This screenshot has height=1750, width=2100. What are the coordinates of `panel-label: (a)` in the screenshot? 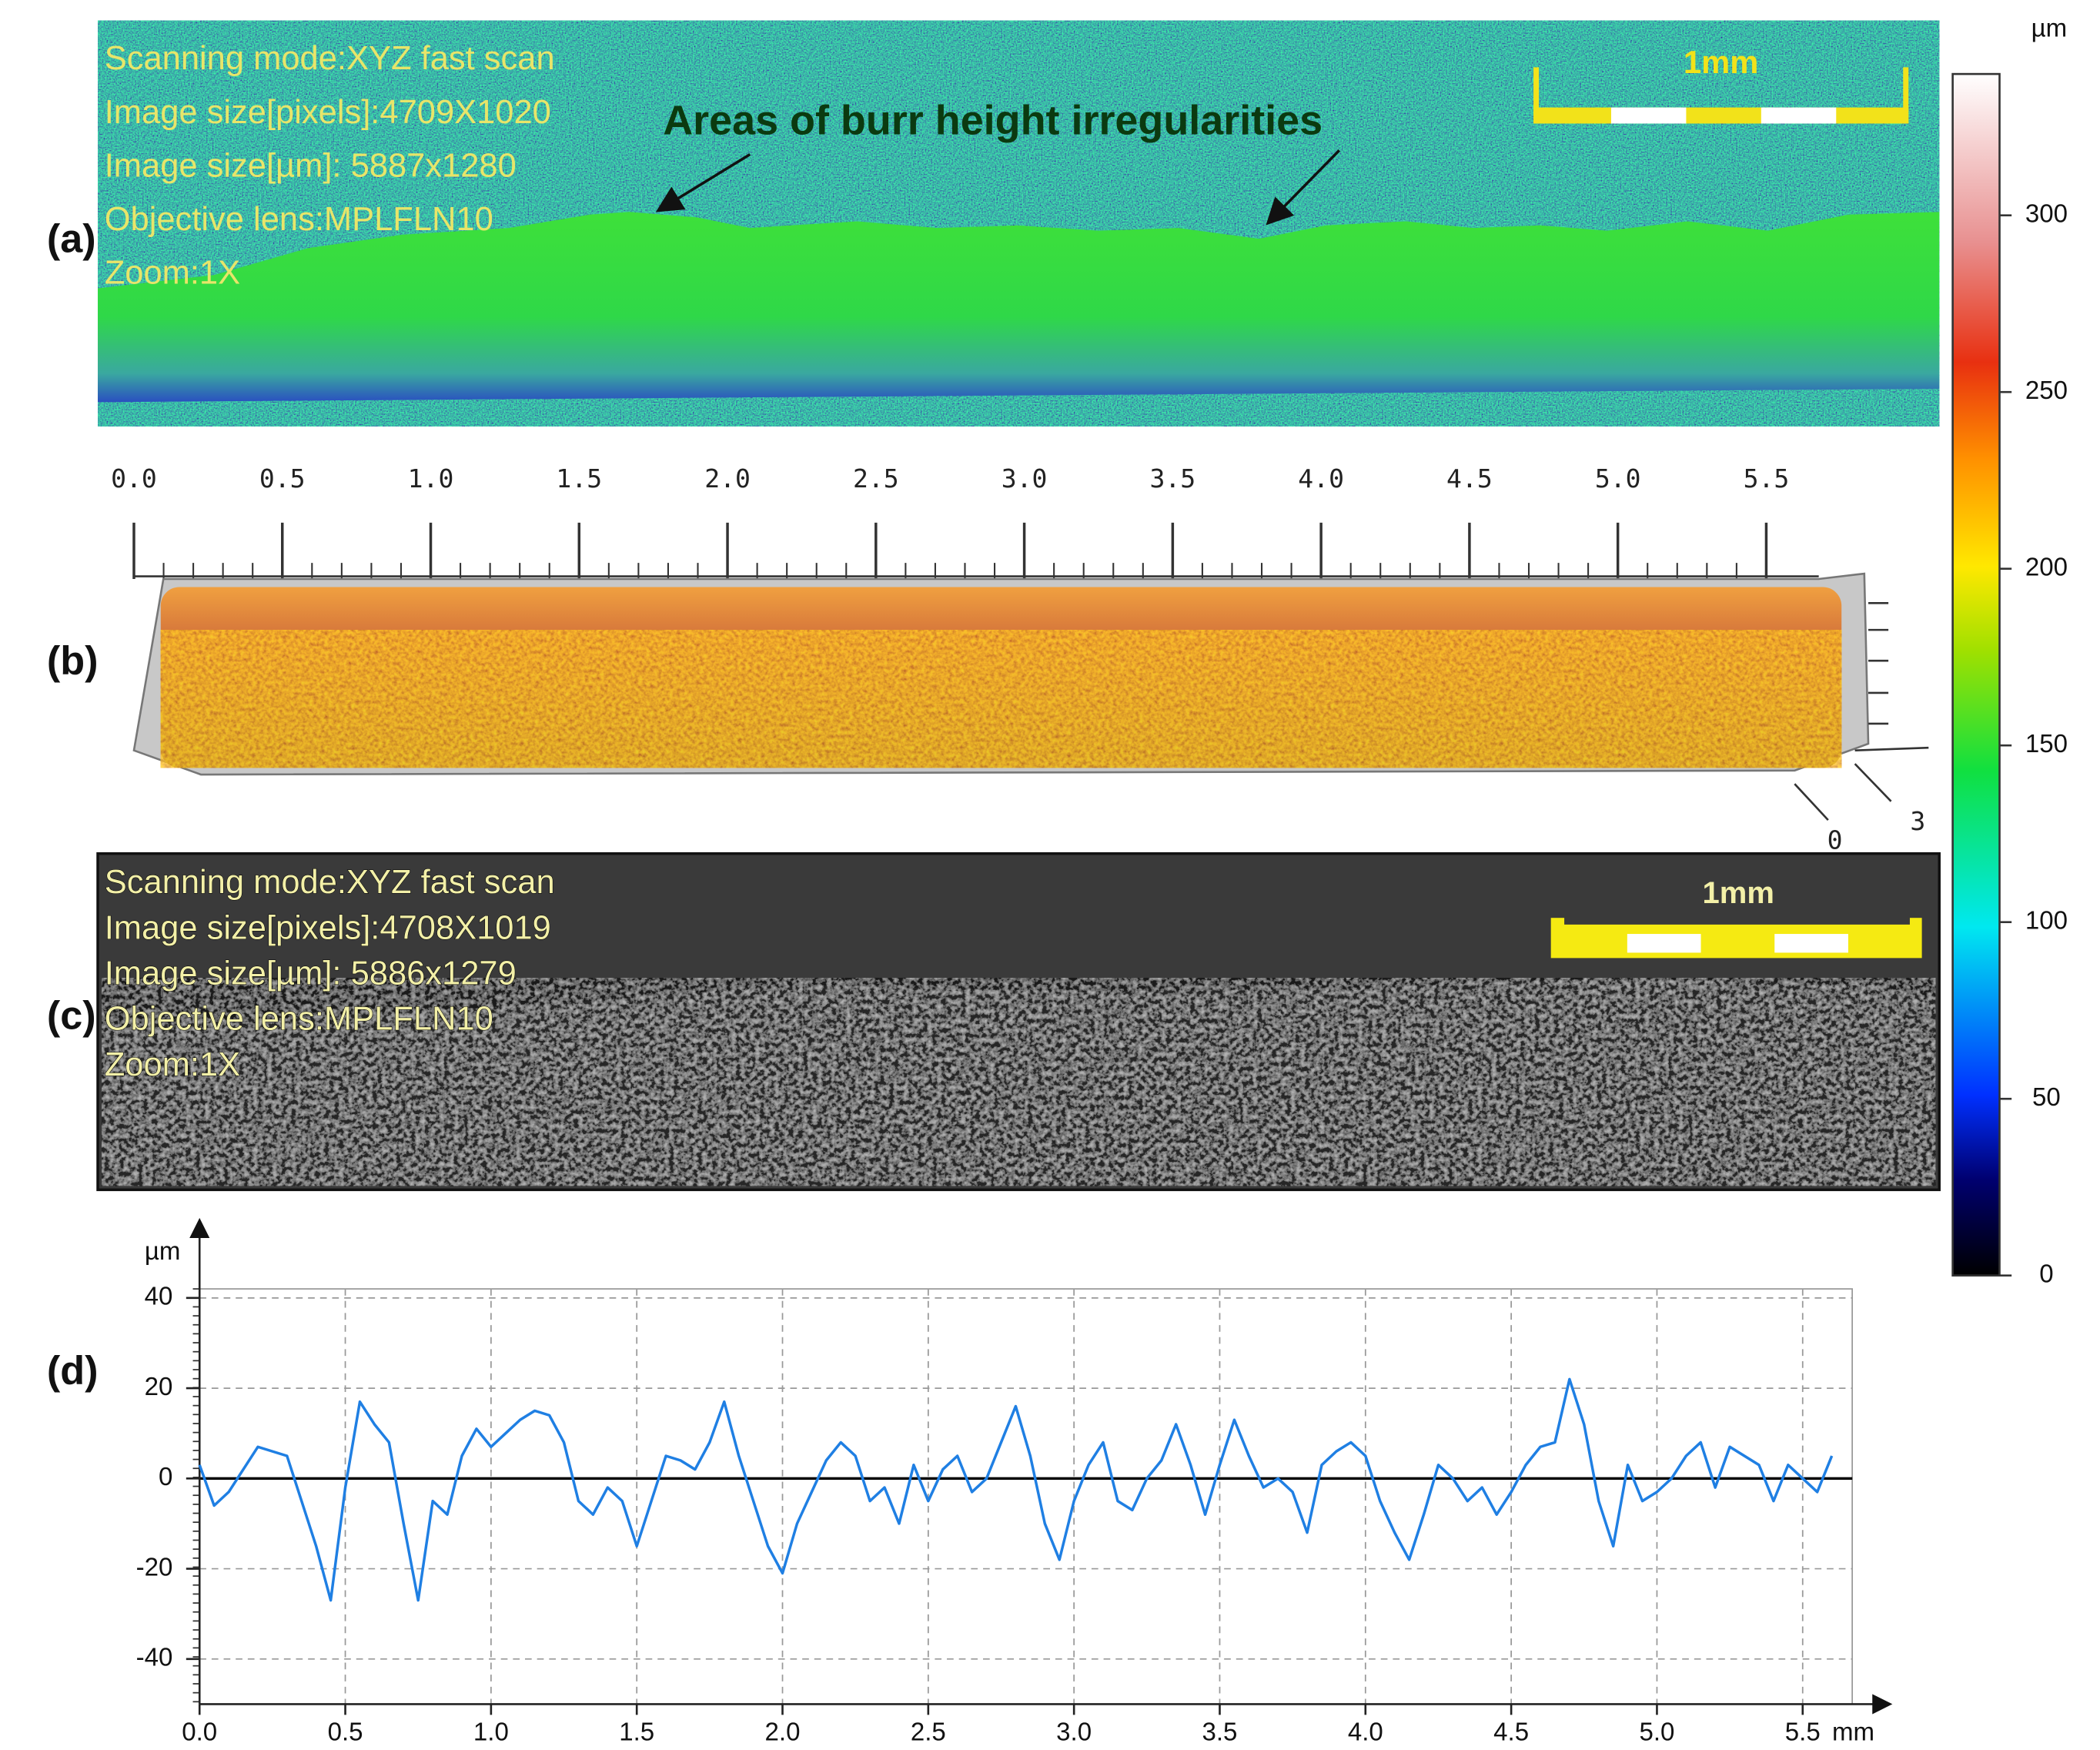 It's located at (71, 238).